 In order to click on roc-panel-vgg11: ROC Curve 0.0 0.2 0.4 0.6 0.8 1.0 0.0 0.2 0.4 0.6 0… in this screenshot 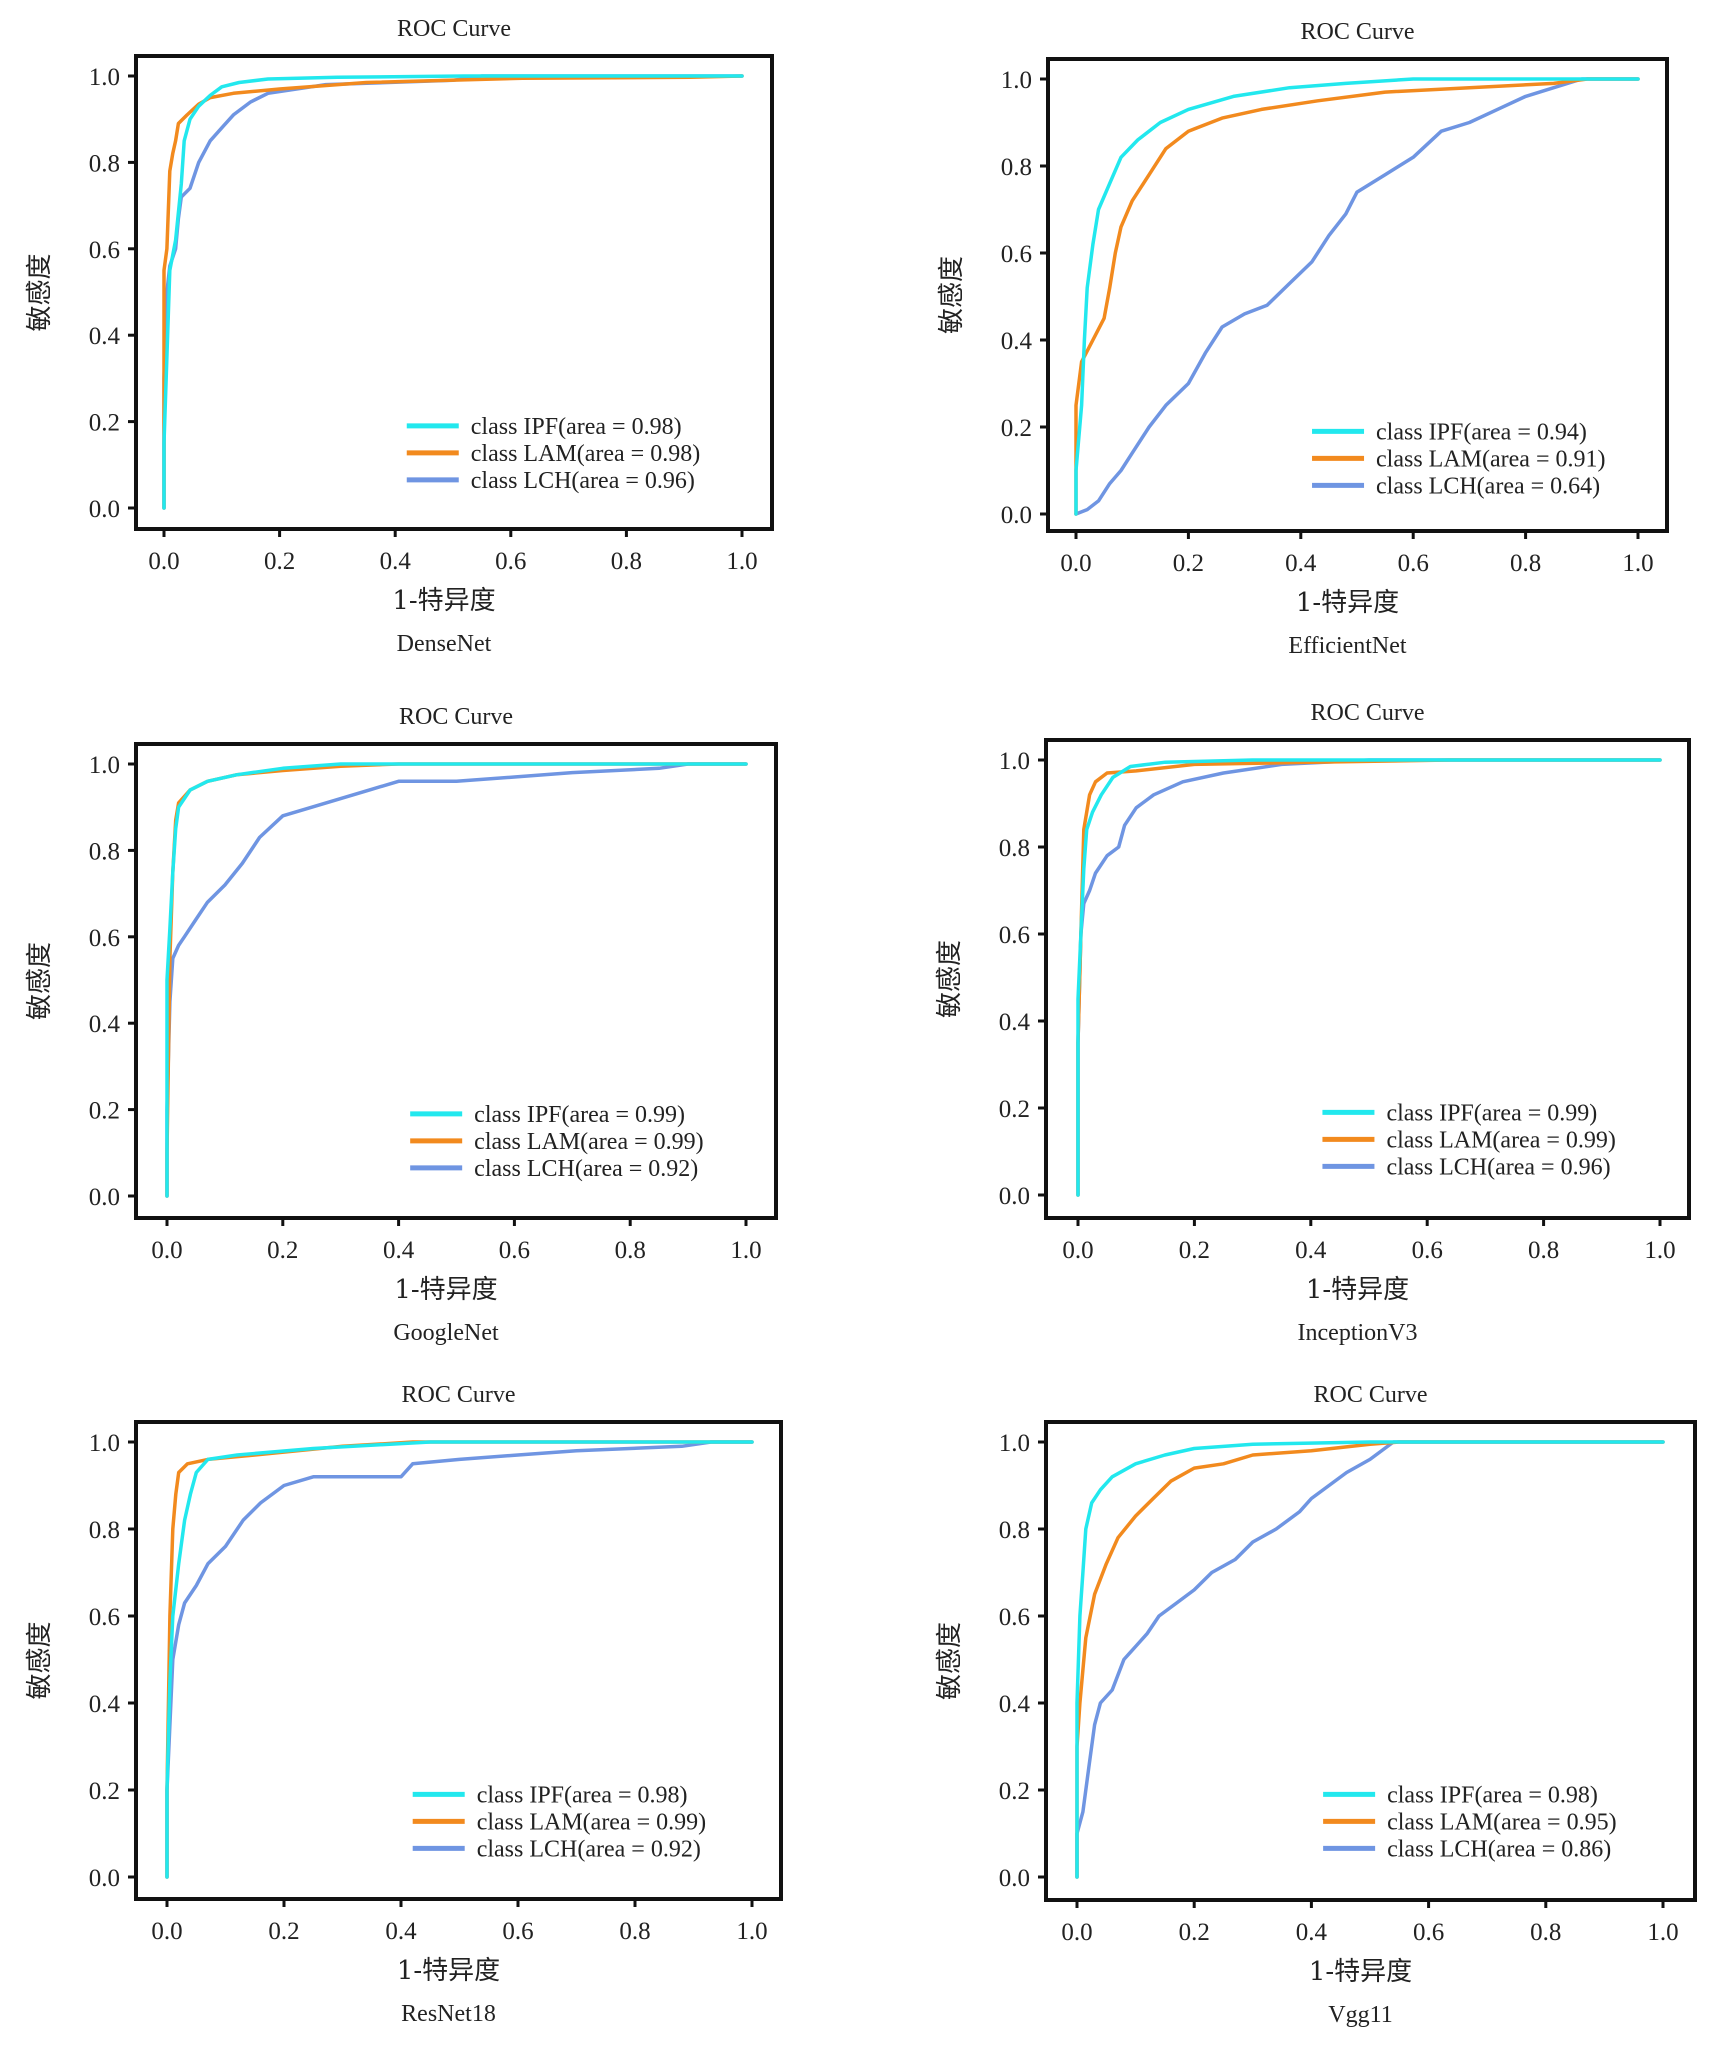, I will do `click(1316, 1705)`.